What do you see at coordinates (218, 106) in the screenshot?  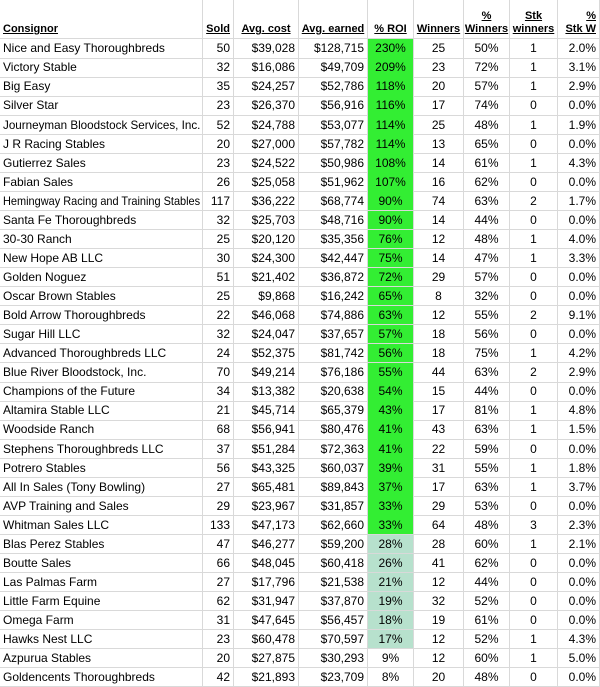 I see `sold-cell: 23` at bounding box center [218, 106].